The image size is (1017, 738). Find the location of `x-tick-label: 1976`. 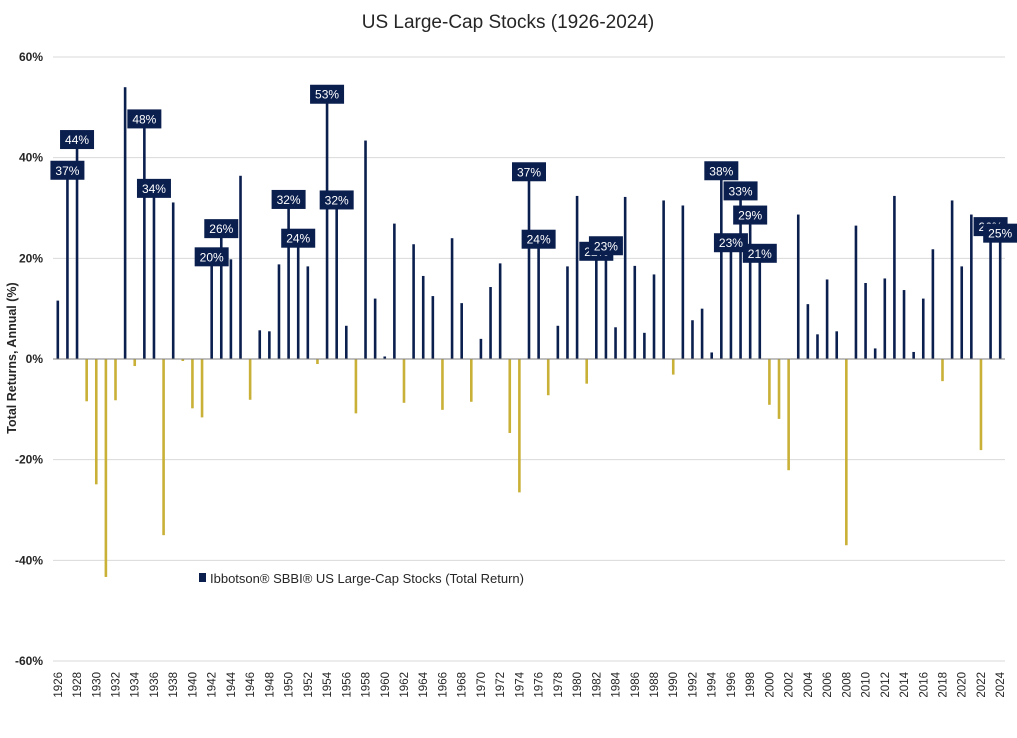

x-tick-label: 1976 is located at coordinates (540, 685).